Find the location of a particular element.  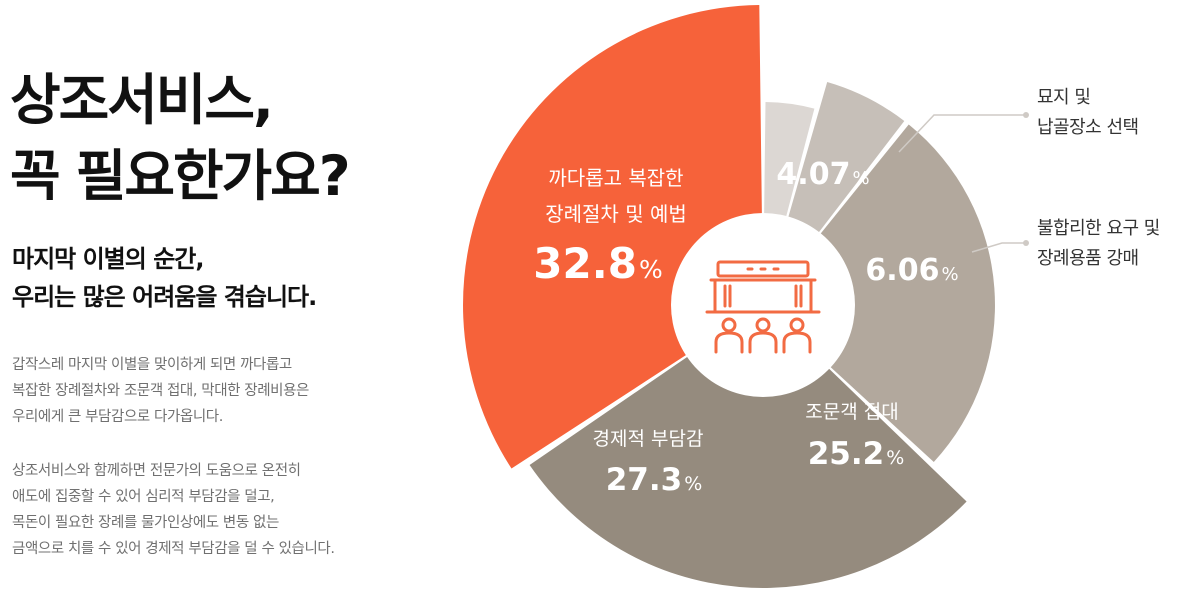

subtitle-line-1: 마지막 이별의 순간, is located at coordinates (108, 259).